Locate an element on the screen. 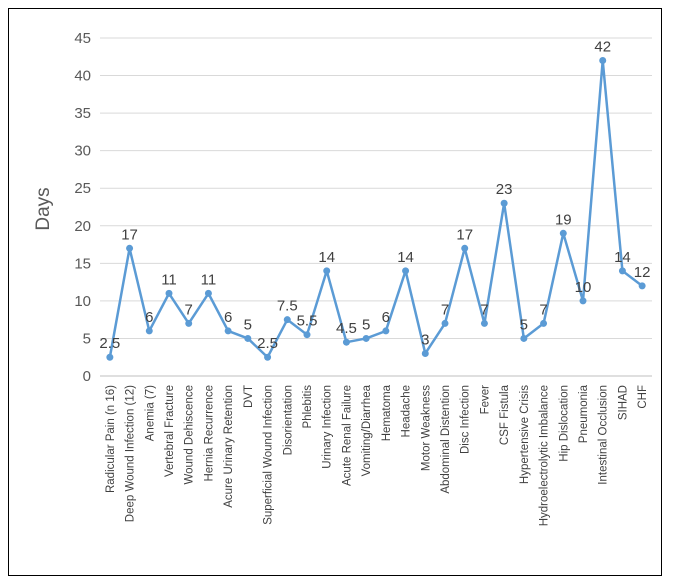  x-category-label: Pneumonia is located at coordinates (584, 413).